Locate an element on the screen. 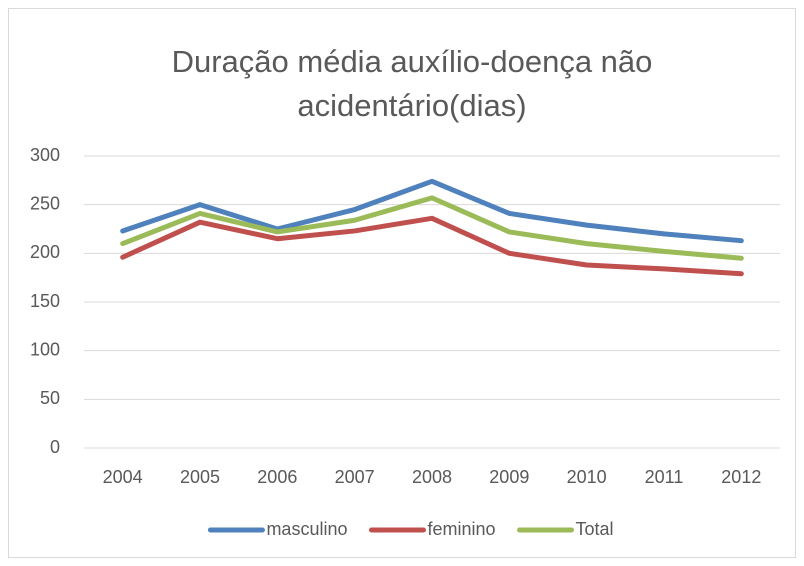 Image resolution: width=804 pixels, height=566 pixels. y-tick-label: 0 is located at coordinates (55, 447).